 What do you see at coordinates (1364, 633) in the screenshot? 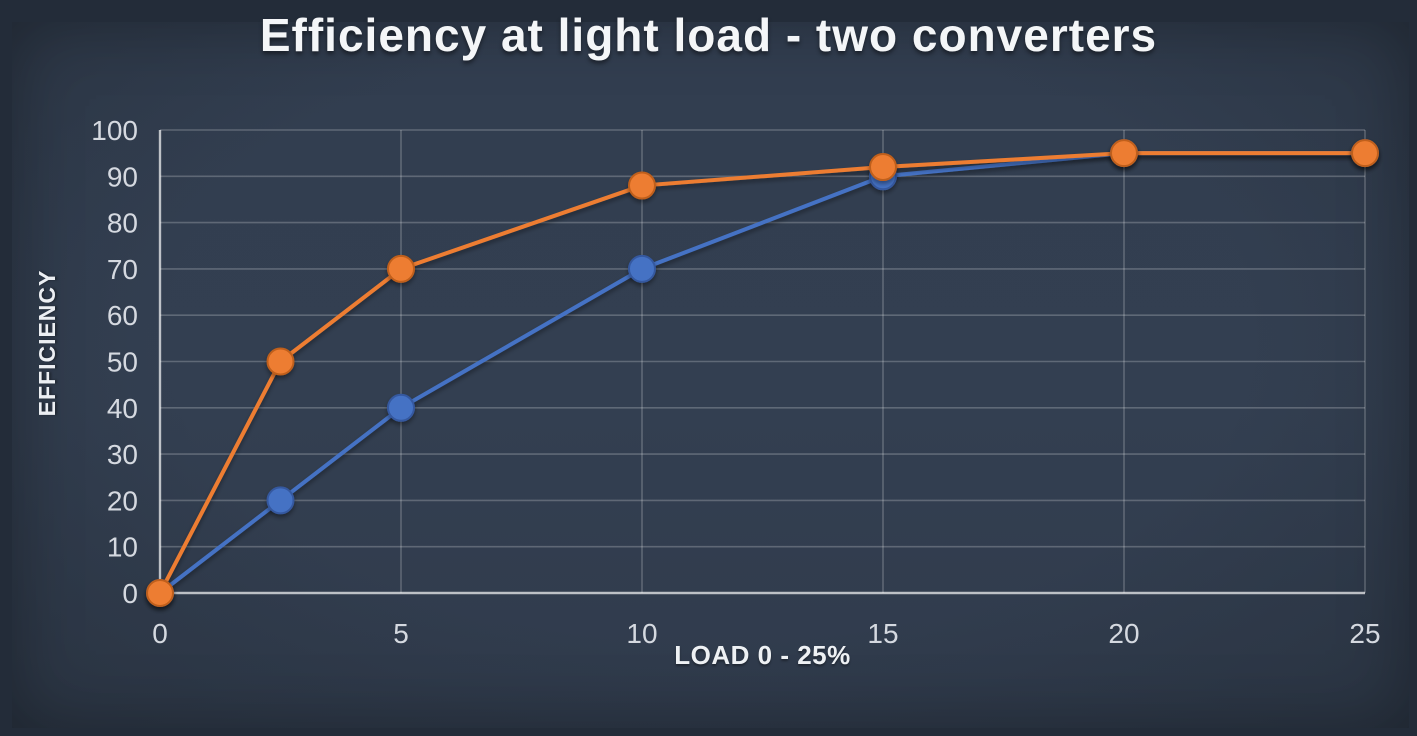
I see `x-tick-label: 25` at bounding box center [1364, 633].